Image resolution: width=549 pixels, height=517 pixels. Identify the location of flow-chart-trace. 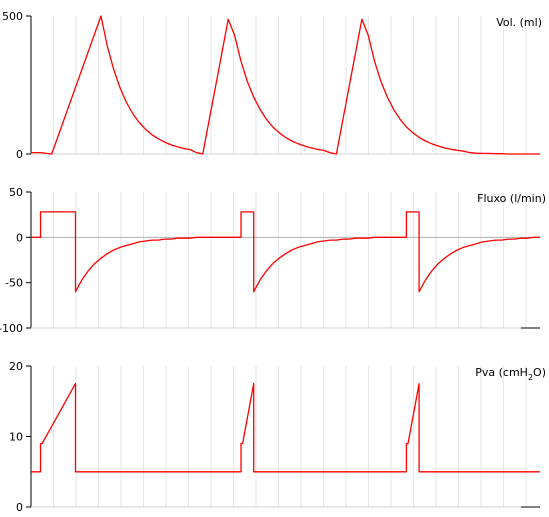
(285, 252).